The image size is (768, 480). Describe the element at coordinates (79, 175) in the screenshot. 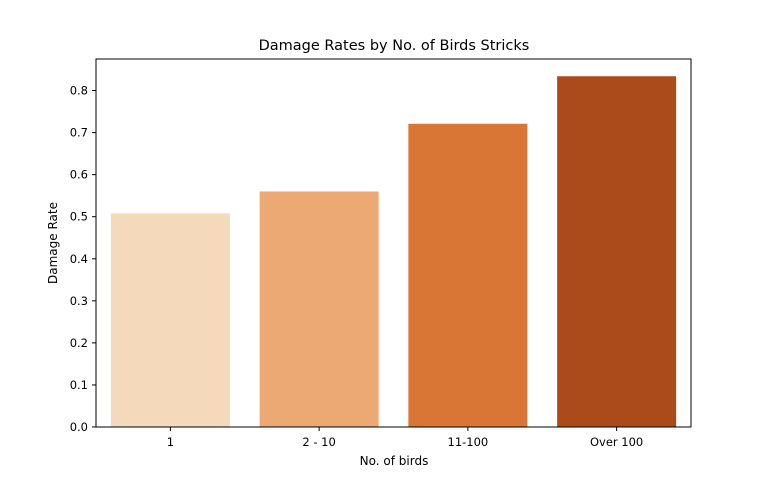

I see `y-tick-label: 0.6` at that location.